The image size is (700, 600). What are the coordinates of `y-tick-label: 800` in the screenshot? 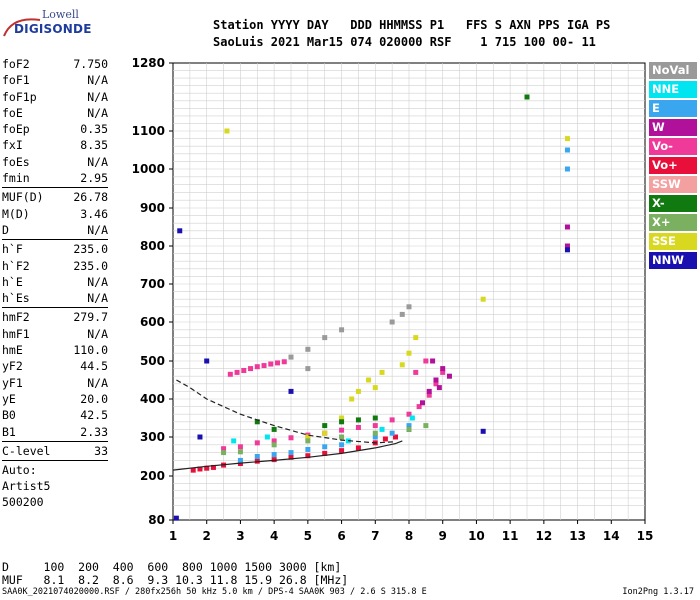 It's located at (152, 246).